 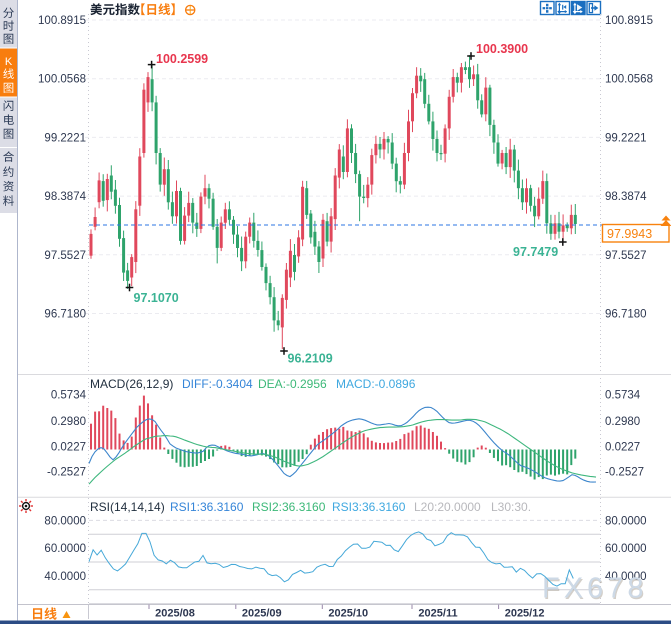 I want to click on svg-text: 2025/11, so click(x=437, y=614).